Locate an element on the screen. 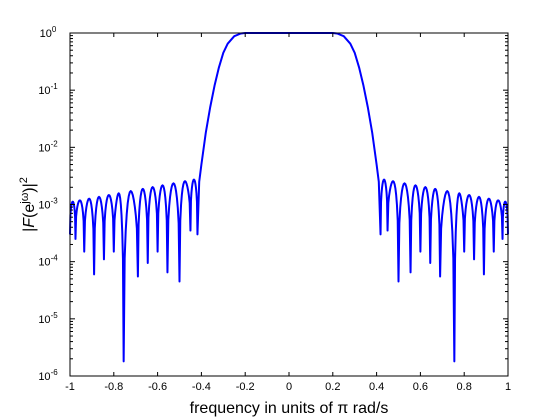 Image resolution: width=560 pixels, height=420 pixels. y-tick-label: 10⁻⁴ is located at coordinates (48, 261).